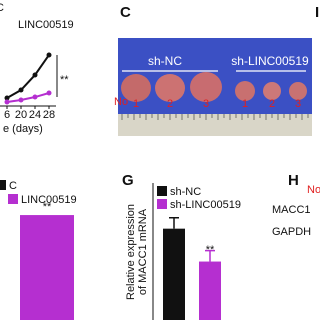 The width and height of the screenshot is (320, 320). Describe the element at coordinates (23, 129) in the screenshot. I see `x-axis-label: e (days)` at that location.